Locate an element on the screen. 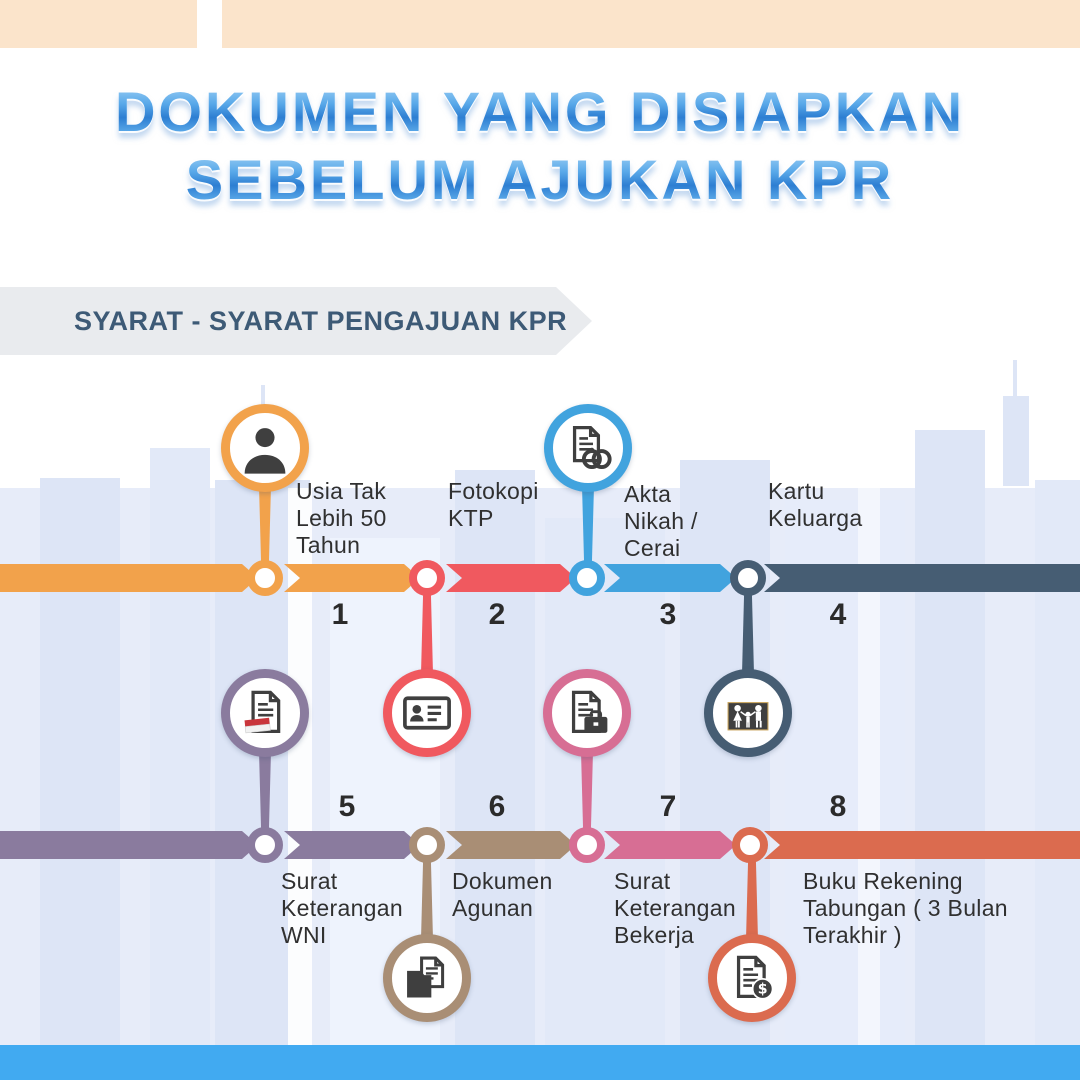 The height and width of the screenshot is (1080, 1080). header-block-right is located at coordinates (651, 24).